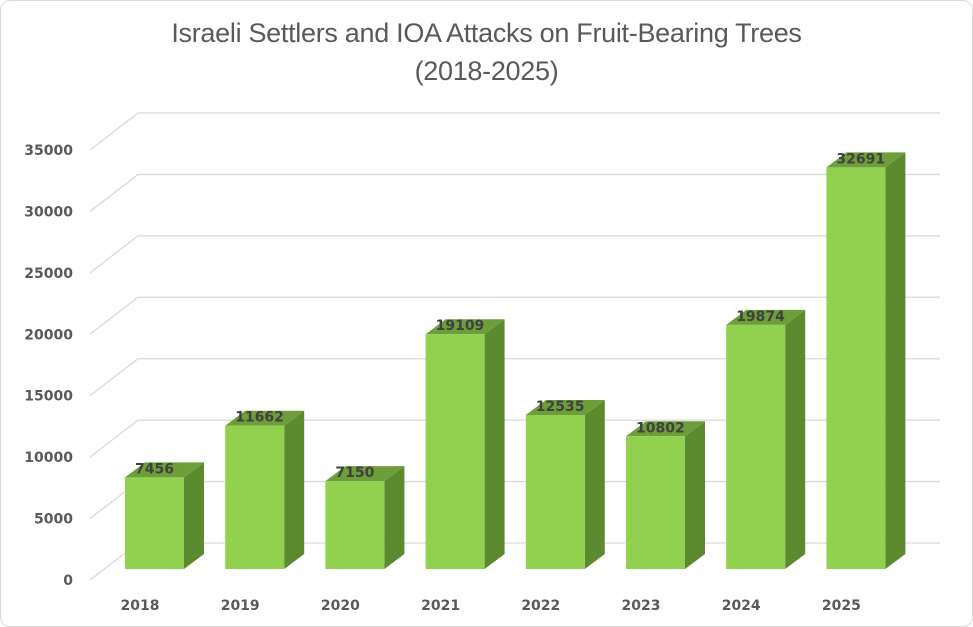  What do you see at coordinates (460, 326) in the screenshot?
I see `data-label: 19109` at bounding box center [460, 326].